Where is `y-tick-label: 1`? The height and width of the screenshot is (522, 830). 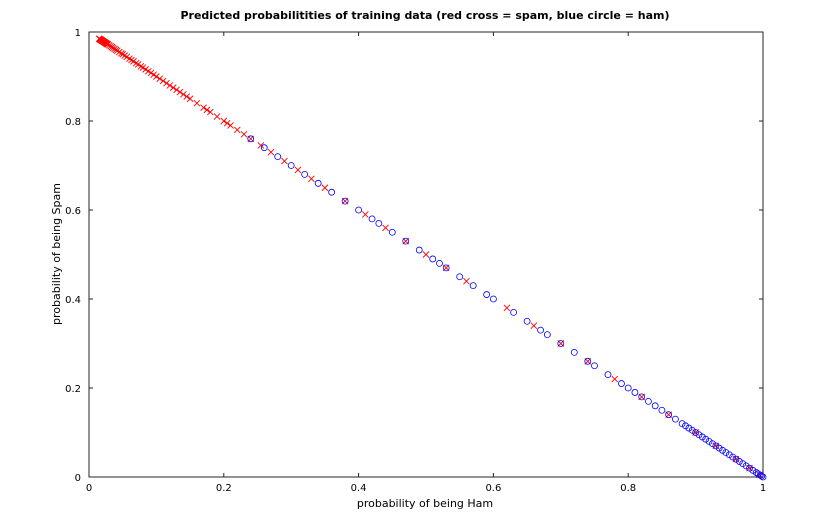
y-tick-label: 1 is located at coordinates (78, 33).